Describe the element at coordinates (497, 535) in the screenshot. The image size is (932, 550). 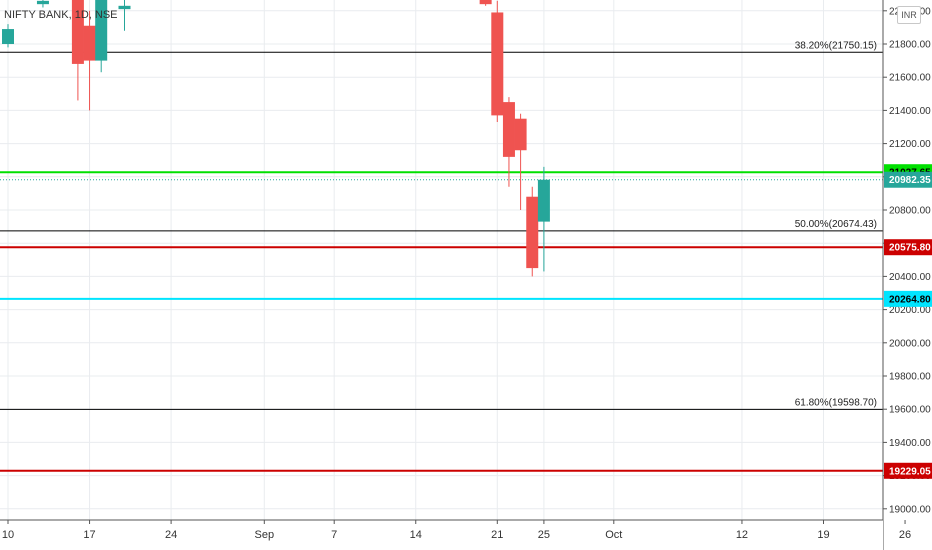
I see `x-tick-label: 21` at that location.